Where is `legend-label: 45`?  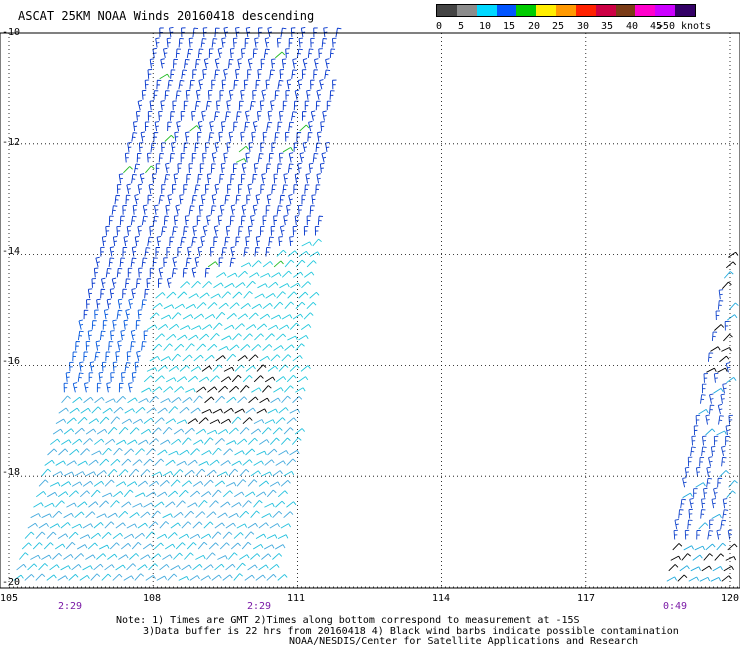 legend-label: 45 is located at coordinates (656, 26).